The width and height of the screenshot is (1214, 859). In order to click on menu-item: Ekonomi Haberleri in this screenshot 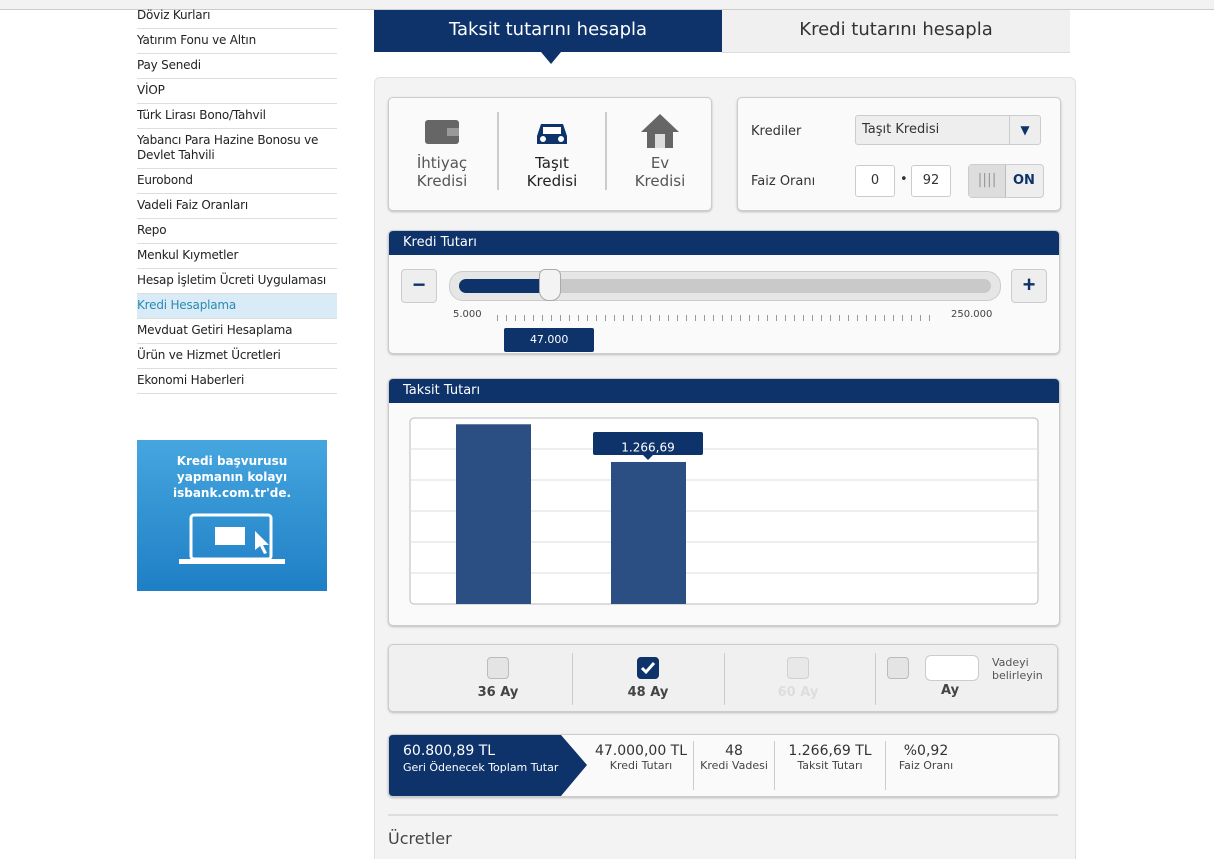, I will do `click(237, 381)`.